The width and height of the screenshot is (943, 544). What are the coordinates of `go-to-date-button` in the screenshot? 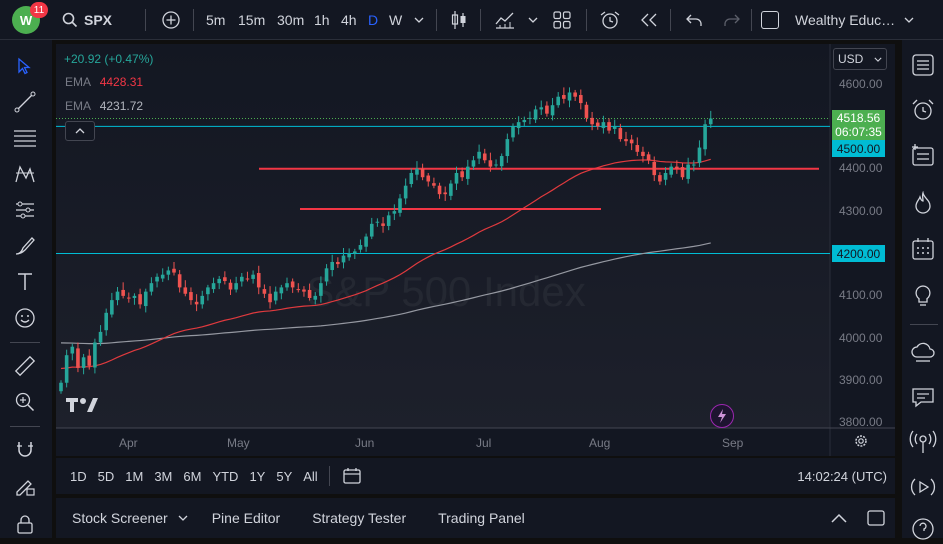 It's located at (352, 476).